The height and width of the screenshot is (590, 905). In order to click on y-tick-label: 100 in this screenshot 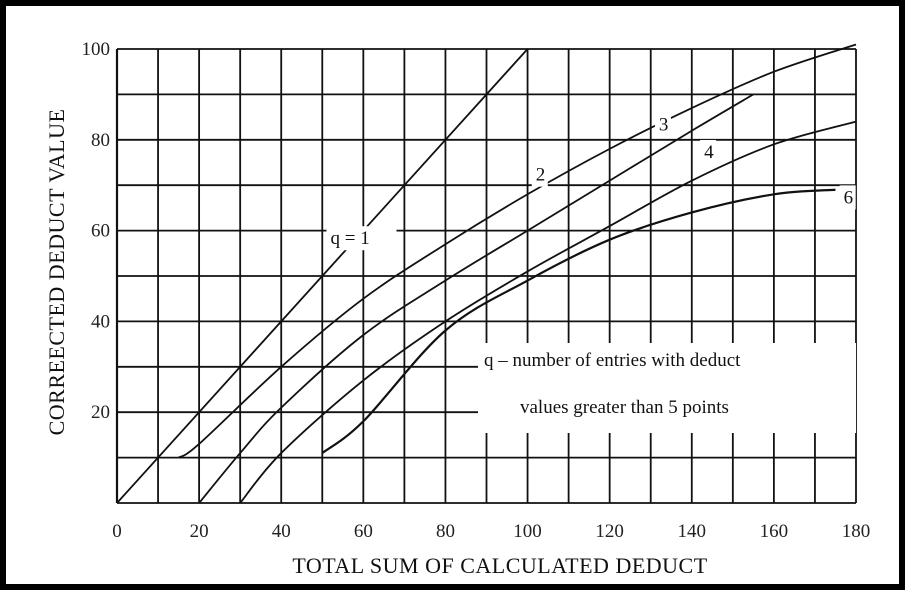, I will do `click(96, 49)`.